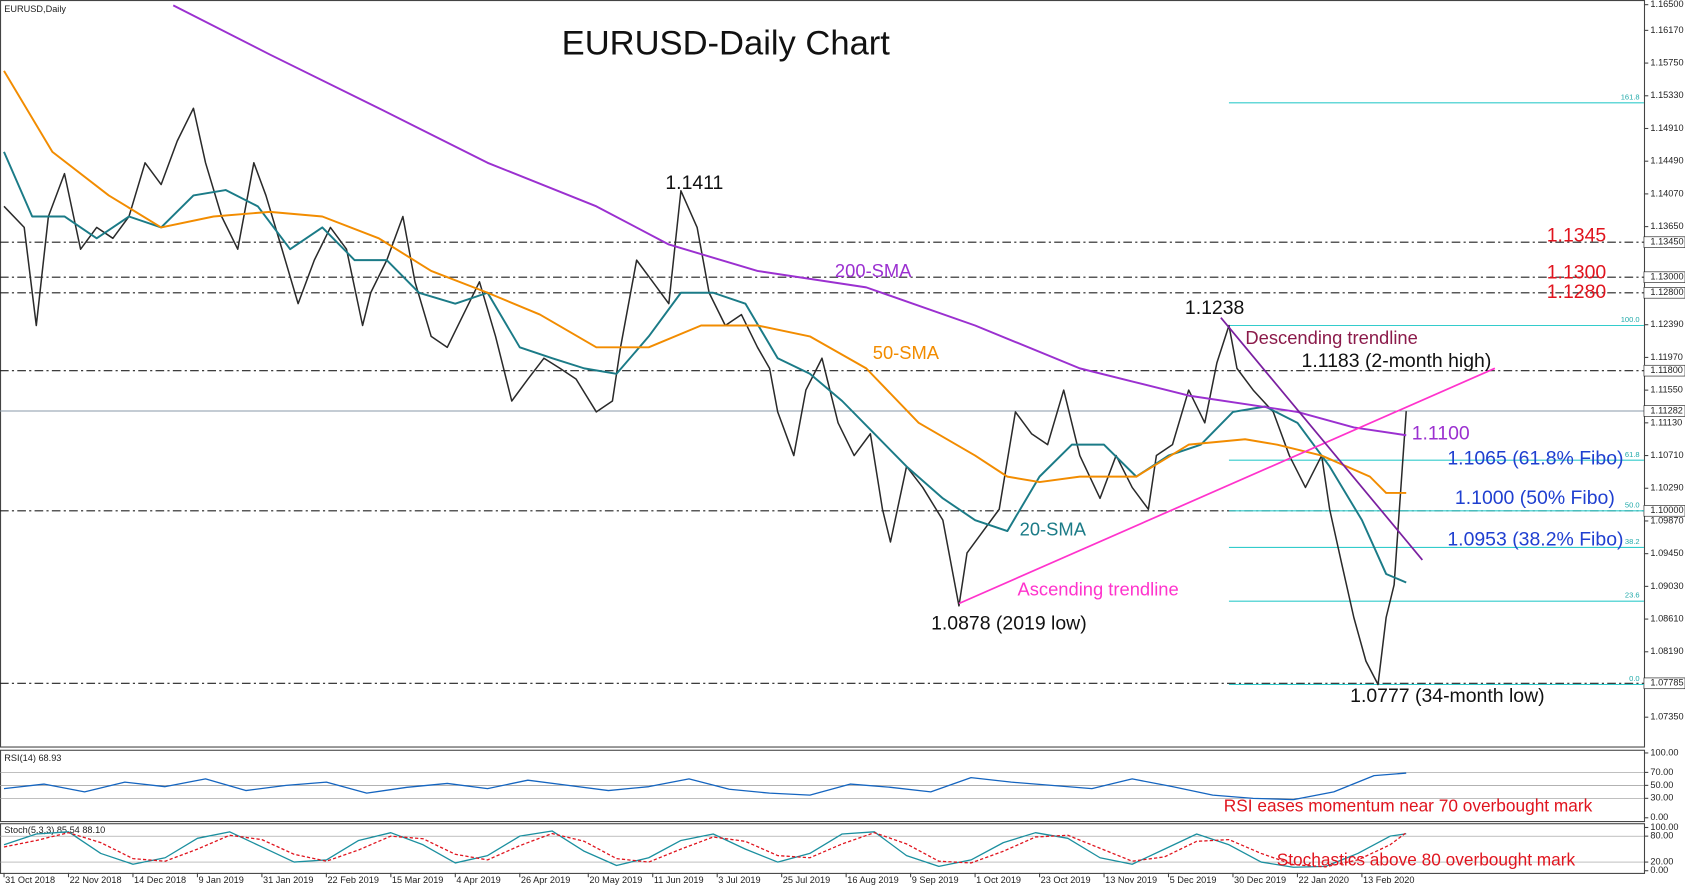 Image resolution: width=1685 pixels, height=888 pixels. What do you see at coordinates (1661, 798) in the screenshot?
I see `y-tick-label: 30.00` at bounding box center [1661, 798].